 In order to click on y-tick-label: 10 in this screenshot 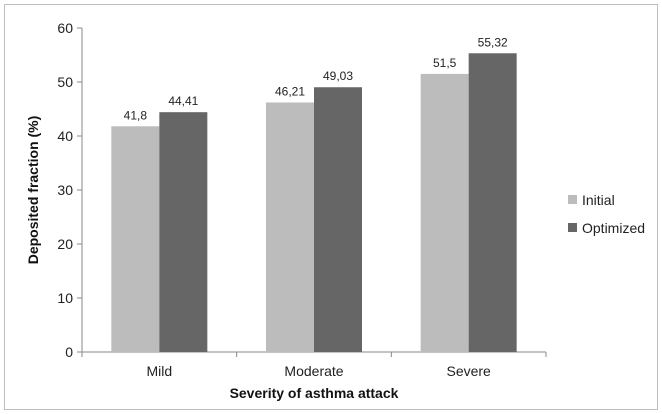, I will do `click(65, 298)`.